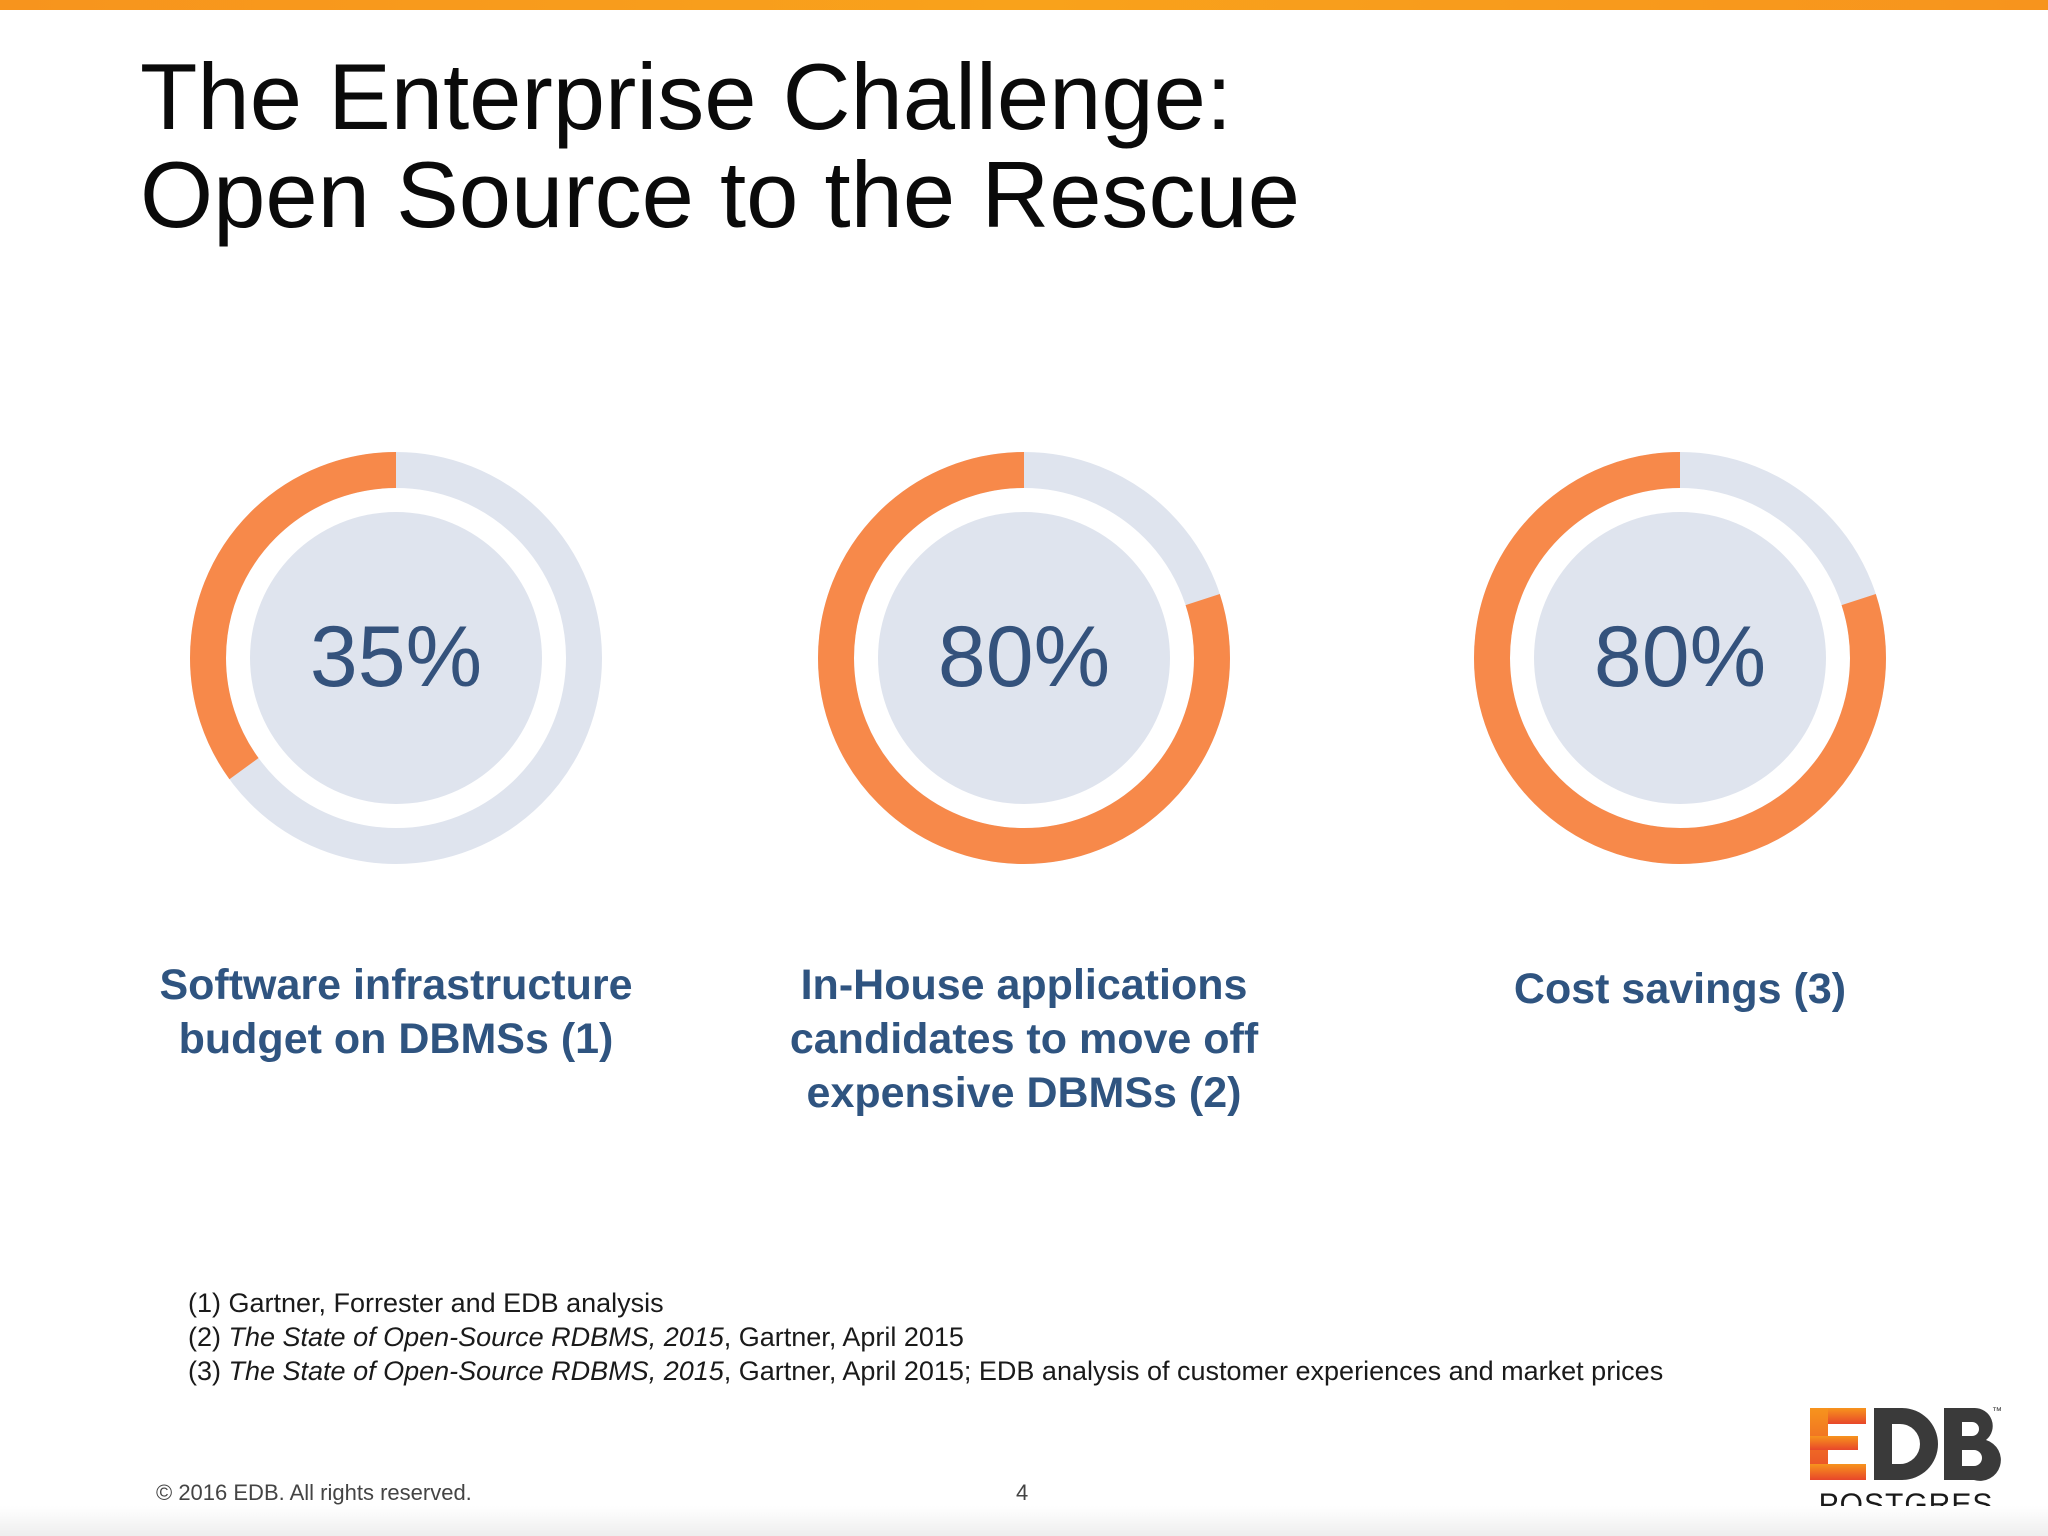 The height and width of the screenshot is (1536, 2048). Describe the element at coordinates (1024, 5) in the screenshot. I see `top-accent-bar` at that location.